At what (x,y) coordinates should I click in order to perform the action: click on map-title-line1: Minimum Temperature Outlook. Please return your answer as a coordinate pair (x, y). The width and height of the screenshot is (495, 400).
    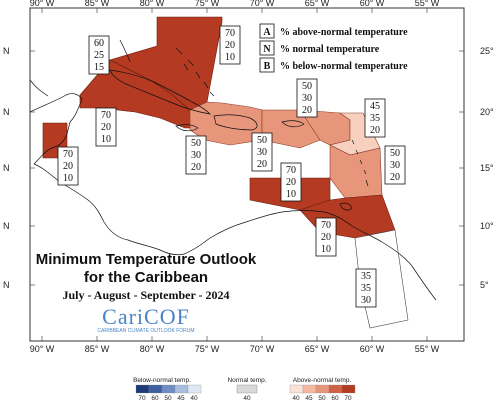
    Looking at the image, I should click on (146, 259).